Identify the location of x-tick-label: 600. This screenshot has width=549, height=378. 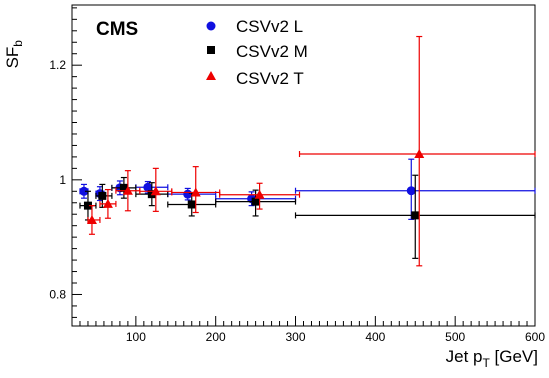
(535, 337).